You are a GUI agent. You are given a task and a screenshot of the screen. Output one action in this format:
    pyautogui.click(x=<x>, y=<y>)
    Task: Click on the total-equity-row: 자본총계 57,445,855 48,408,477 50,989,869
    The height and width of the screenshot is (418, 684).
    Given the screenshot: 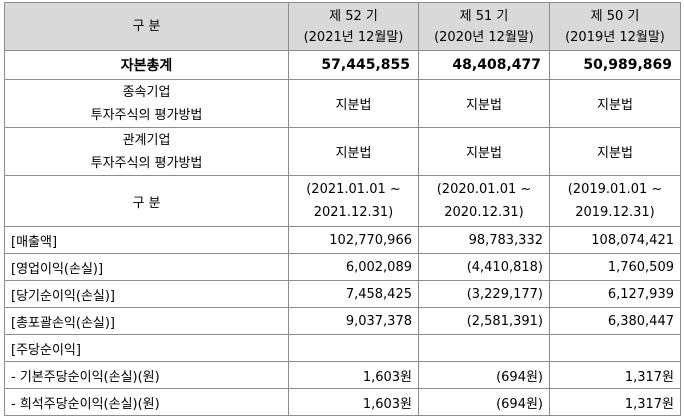 What is the action you would take?
    pyautogui.click(x=342, y=65)
    